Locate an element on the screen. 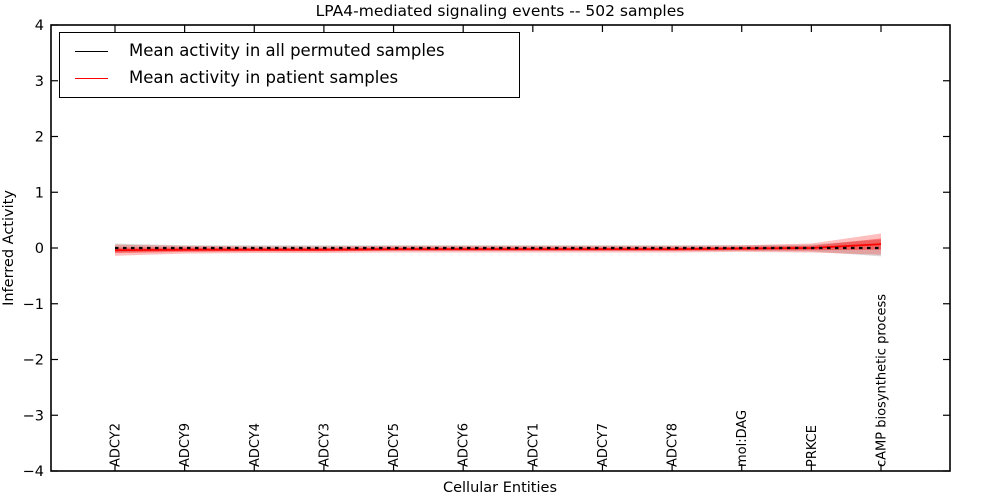  legend-label-patient: Mean activity in patient samples is located at coordinates (264, 78).